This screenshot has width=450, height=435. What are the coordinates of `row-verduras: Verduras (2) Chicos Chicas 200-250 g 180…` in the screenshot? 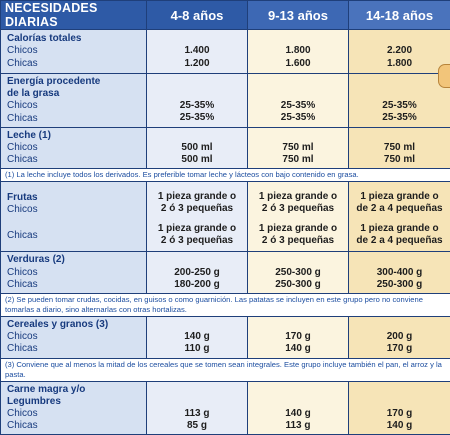 It's located at (225, 273).